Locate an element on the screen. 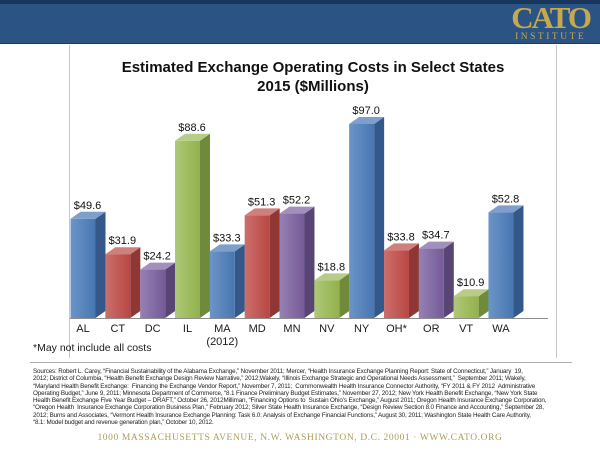 The image size is (600, 450). bar-group-WA is located at coordinates (506, 261).